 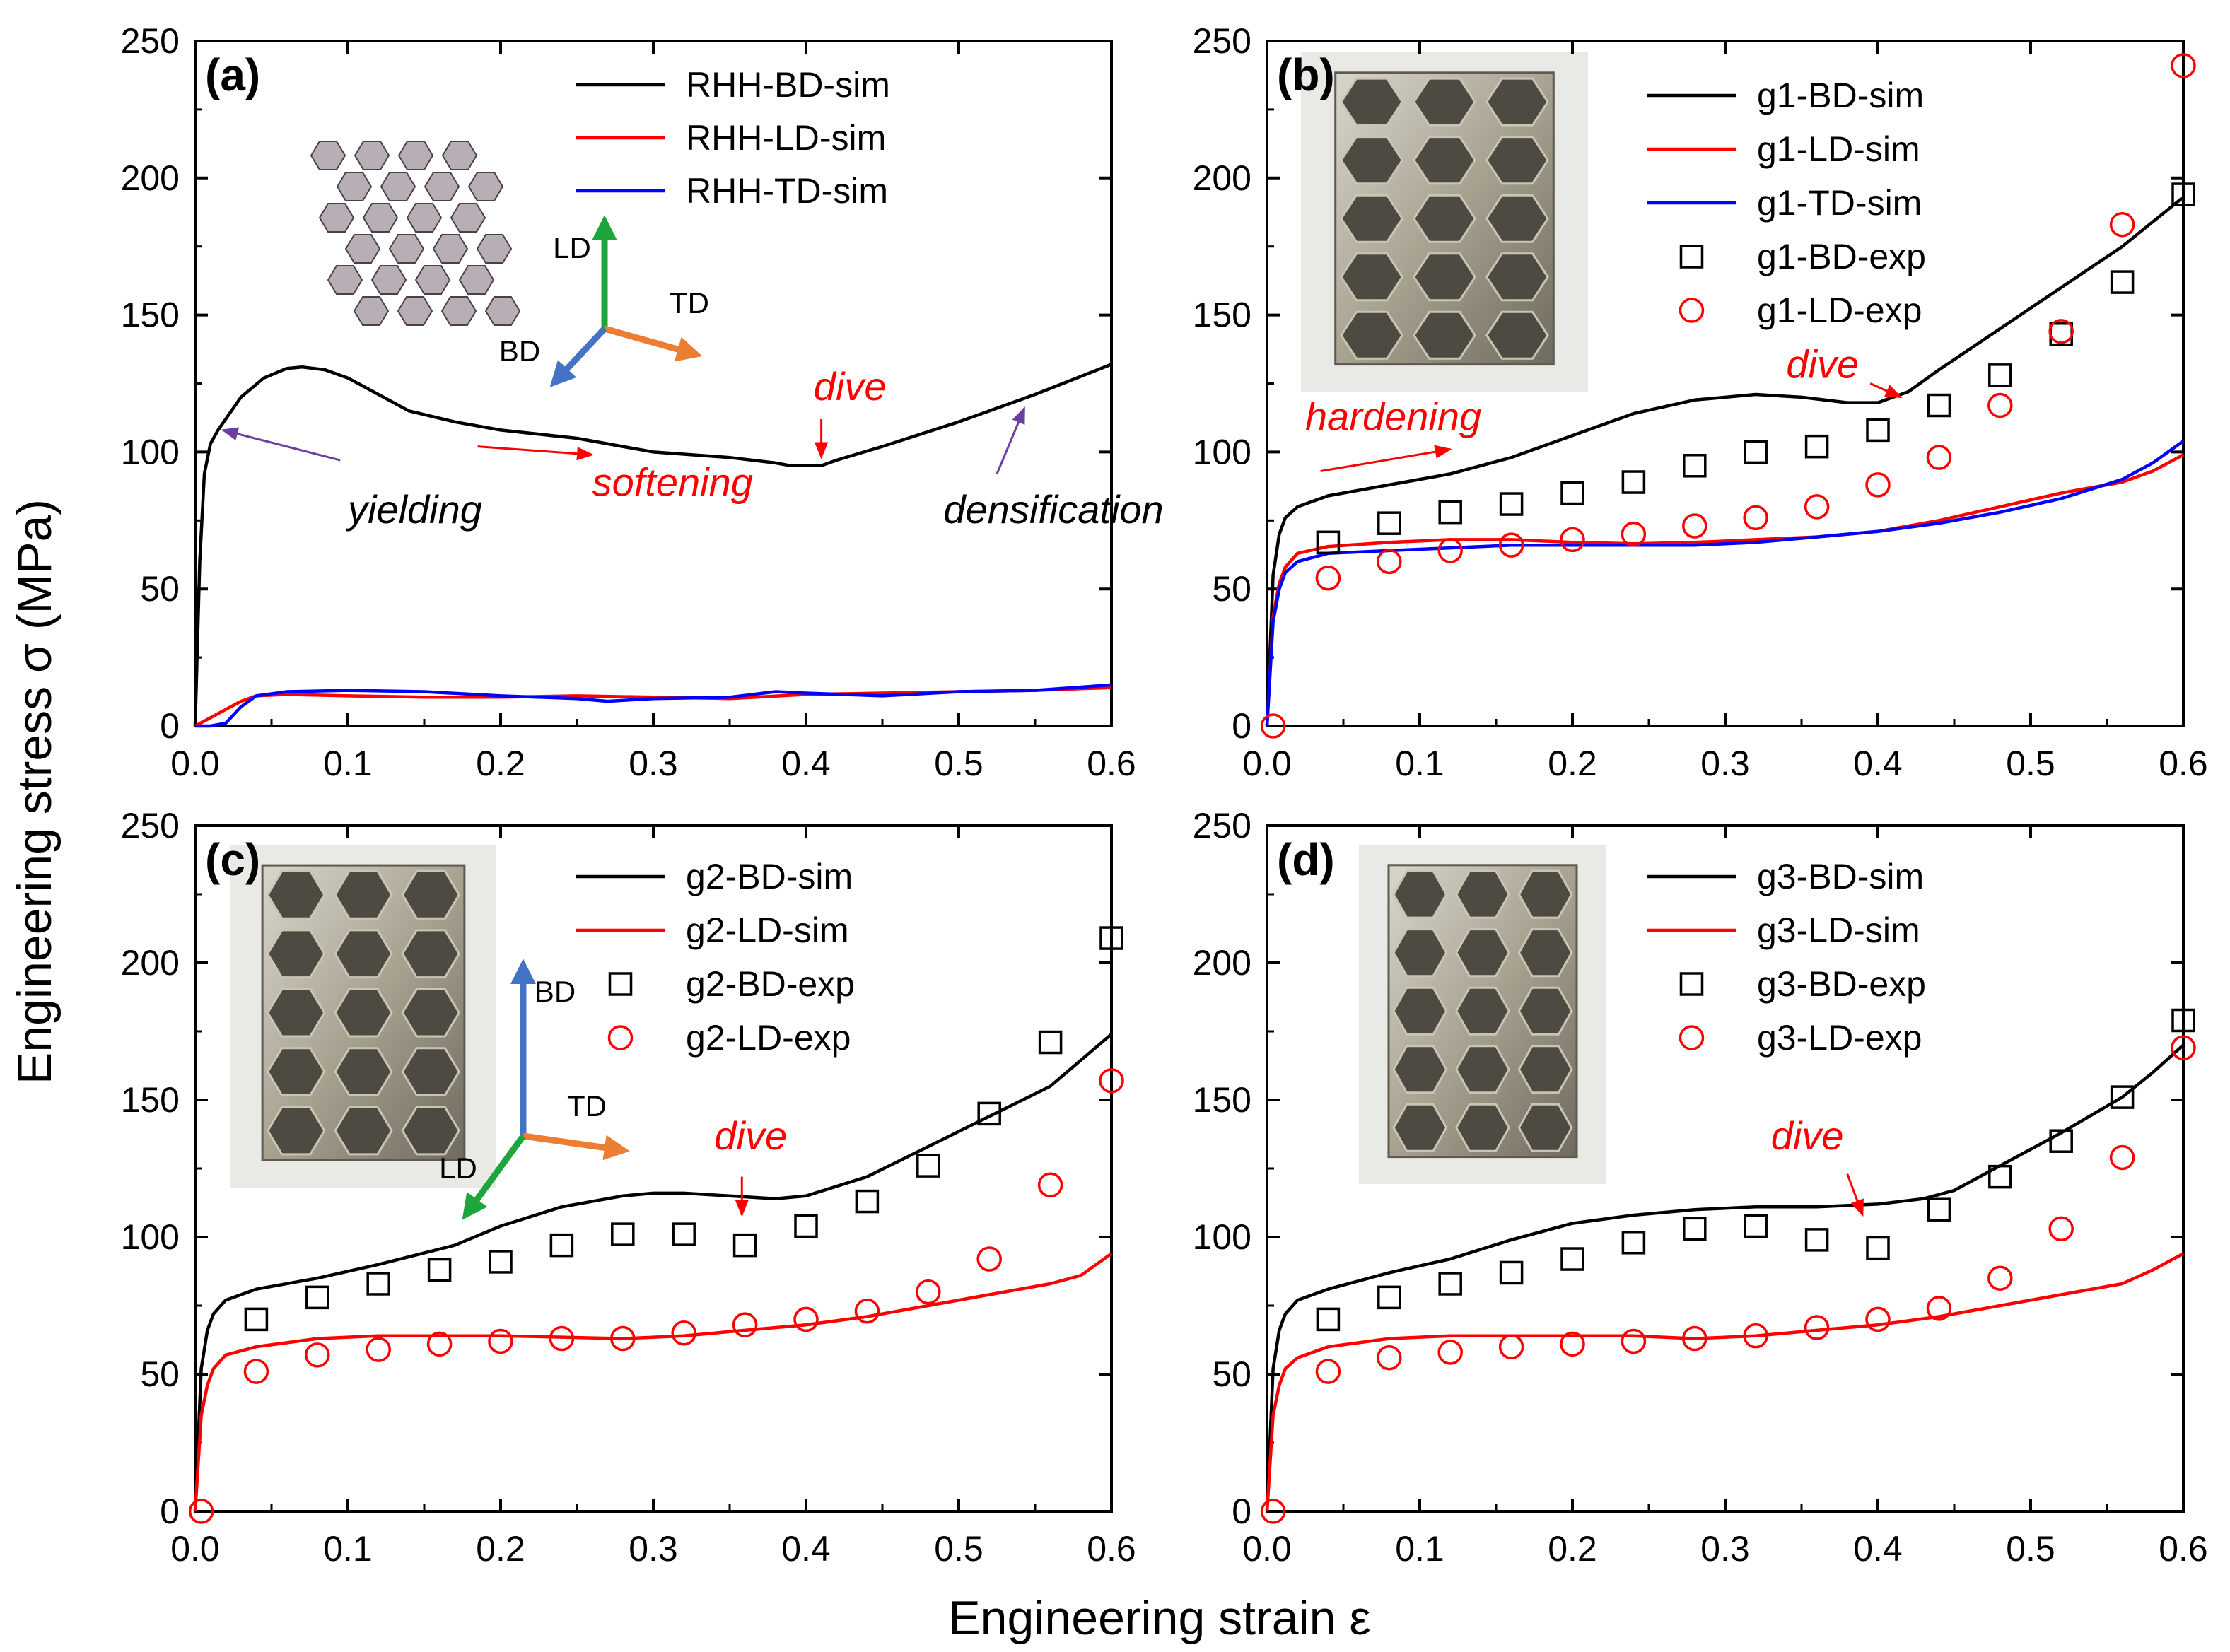 I want to click on series-g2-LD-exp, so click(x=656, y=1296).